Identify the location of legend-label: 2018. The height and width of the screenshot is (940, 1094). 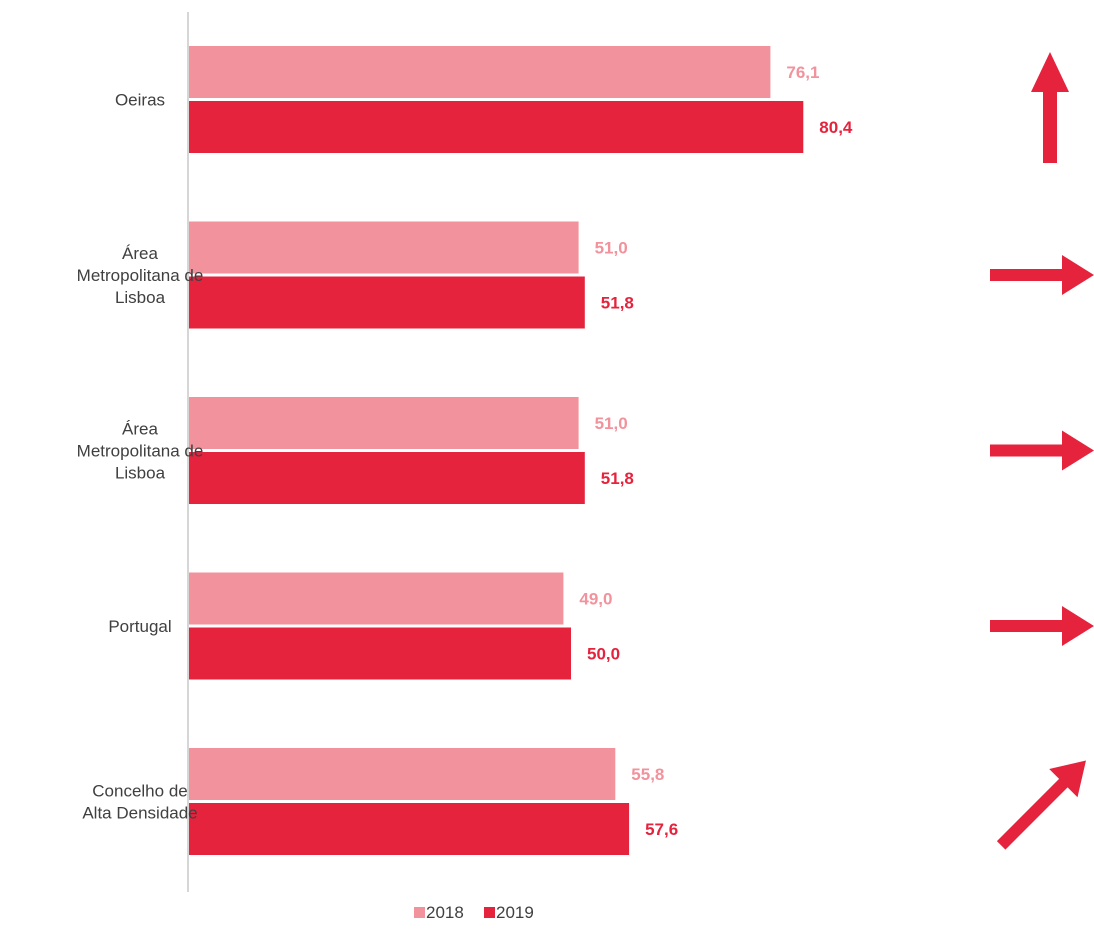
(445, 912).